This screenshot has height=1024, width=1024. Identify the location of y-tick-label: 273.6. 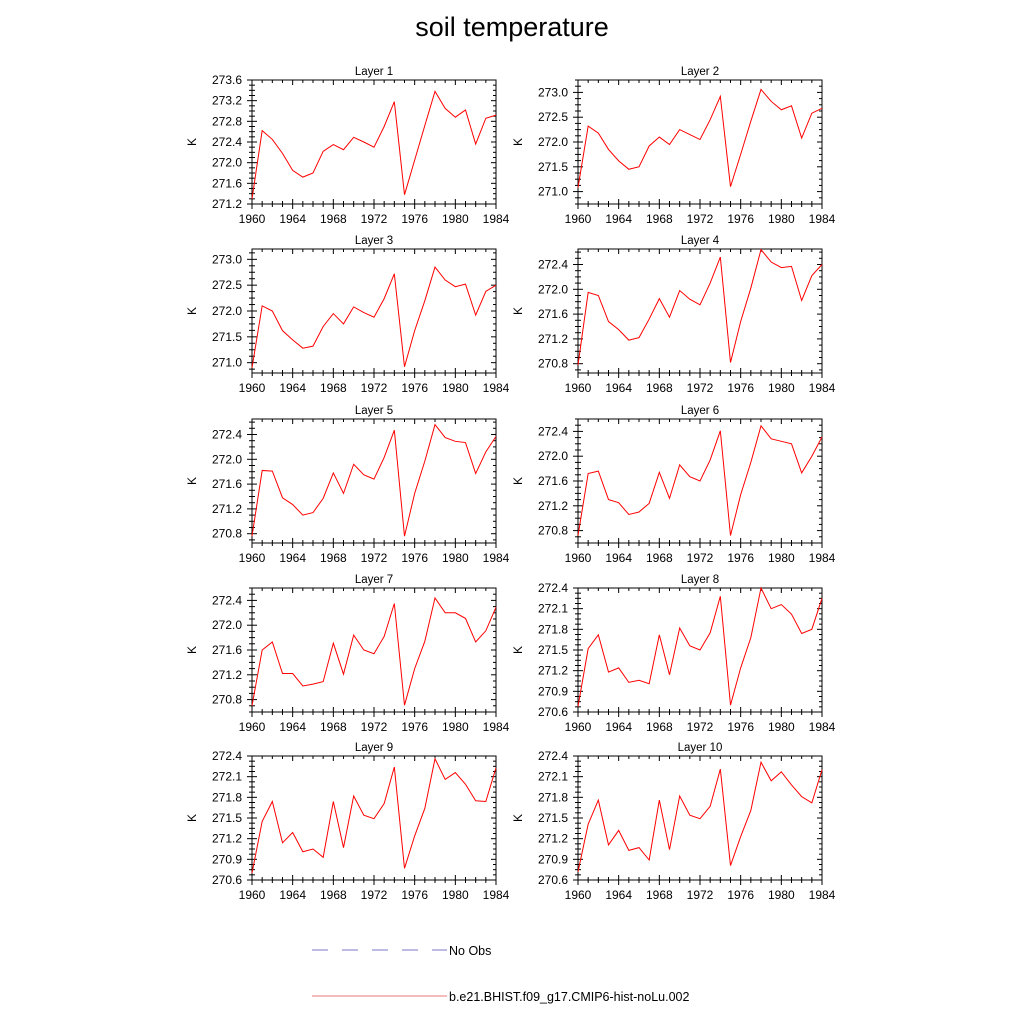
(227, 80).